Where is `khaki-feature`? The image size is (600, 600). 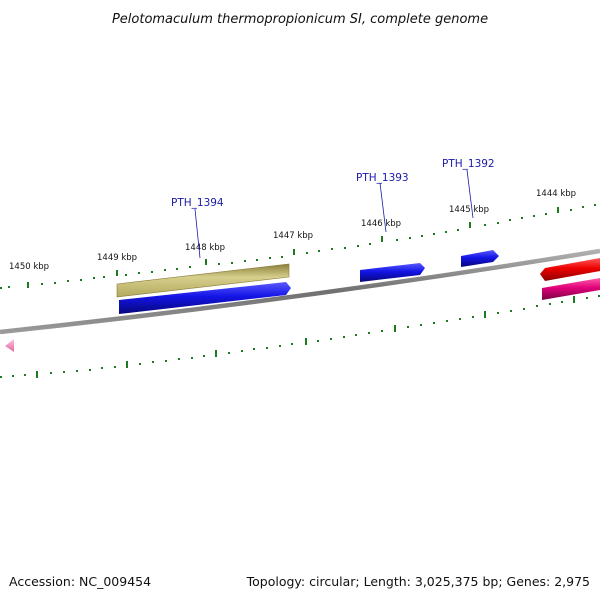
khaki-feature is located at coordinates (203, 280).